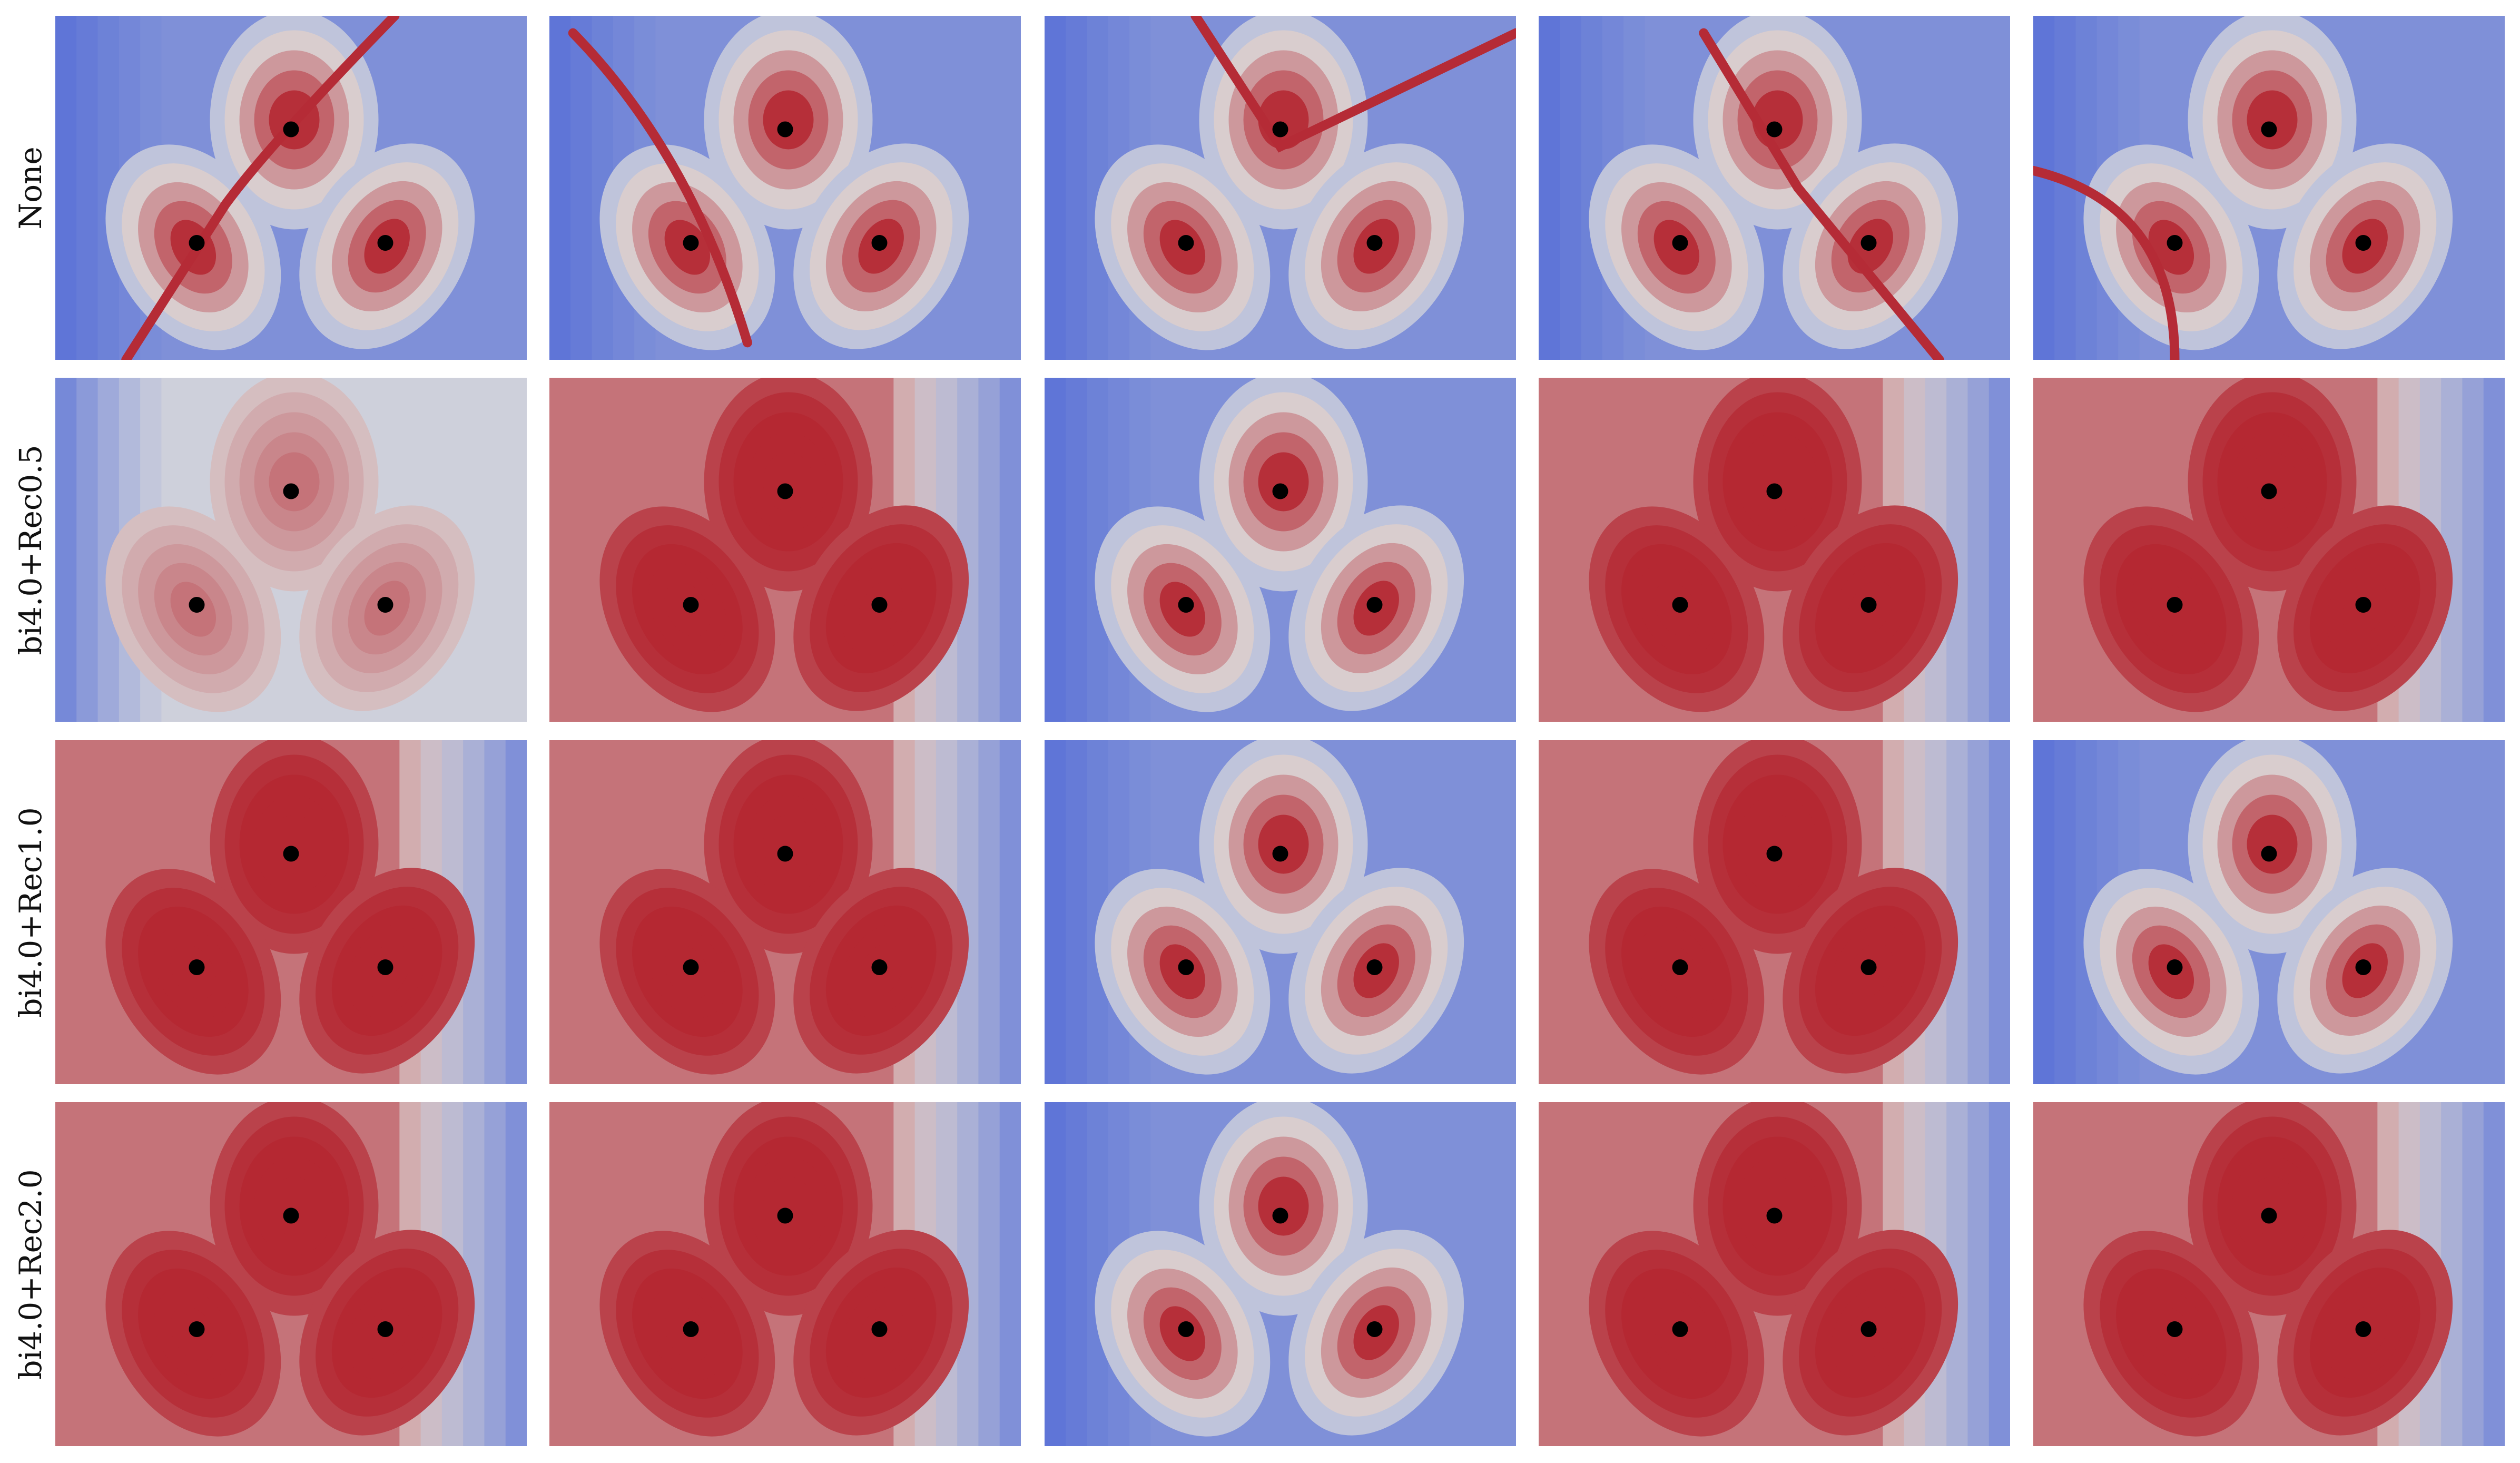 The height and width of the screenshot is (1463, 2520). I want to click on row-label: None, so click(30, 188).